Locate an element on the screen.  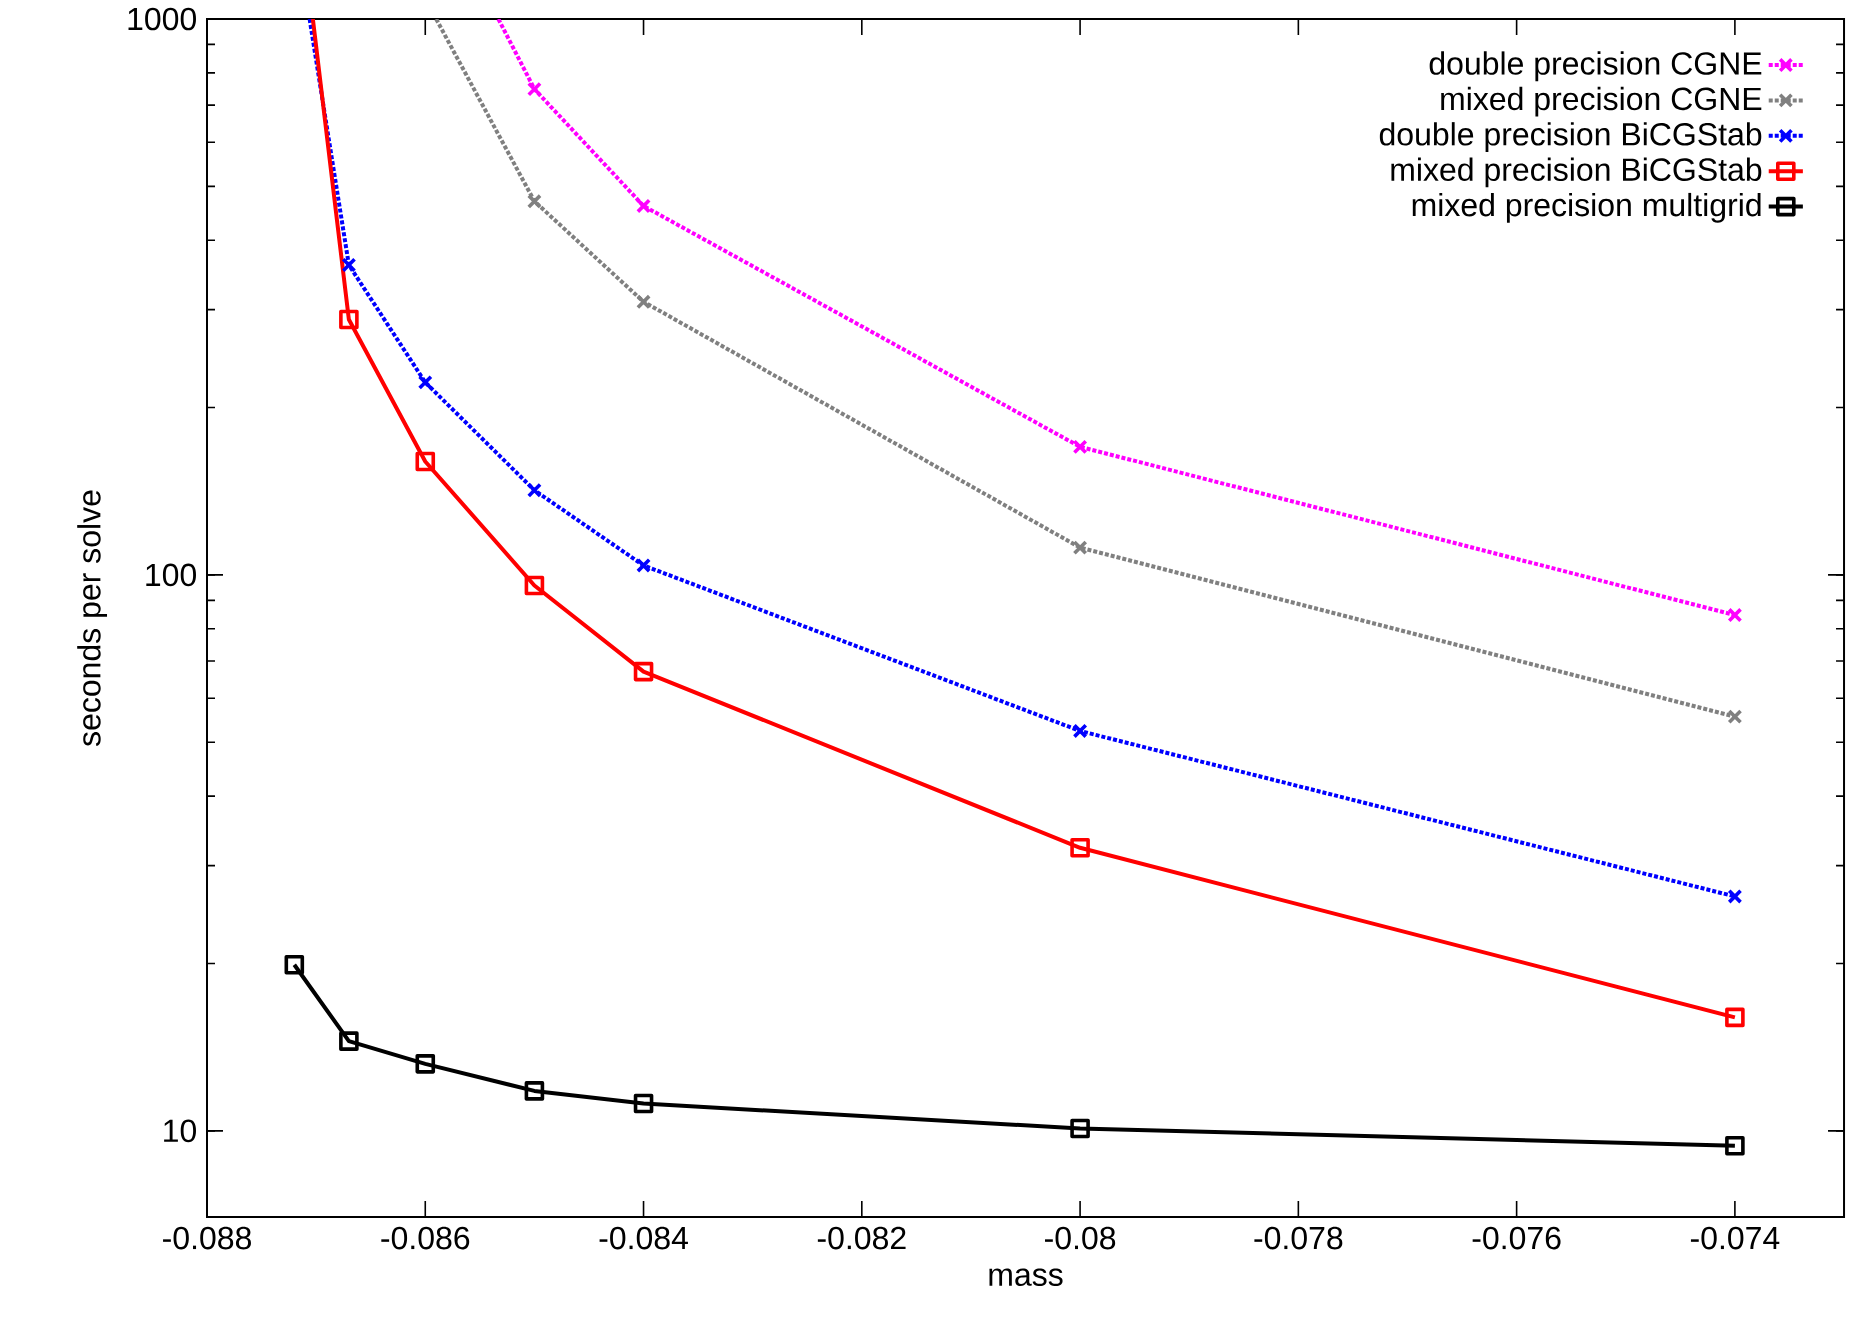
y-axis-title: seconds per solve is located at coordinates (92, 618).